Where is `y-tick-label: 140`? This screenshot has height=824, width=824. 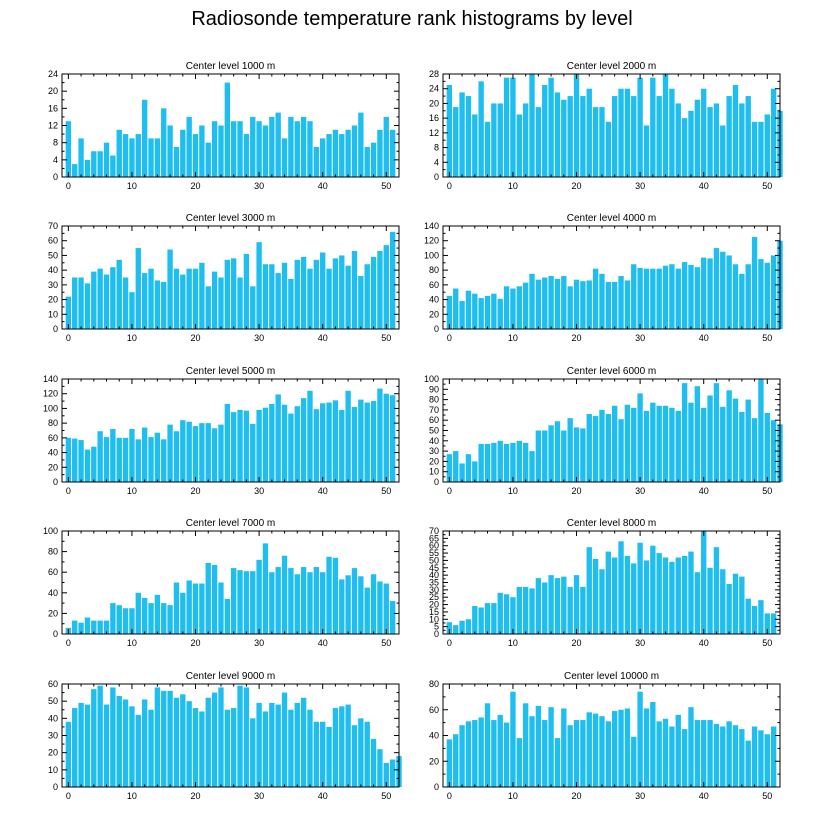 y-tick-label: 140 is located at coordinates (50, 379).